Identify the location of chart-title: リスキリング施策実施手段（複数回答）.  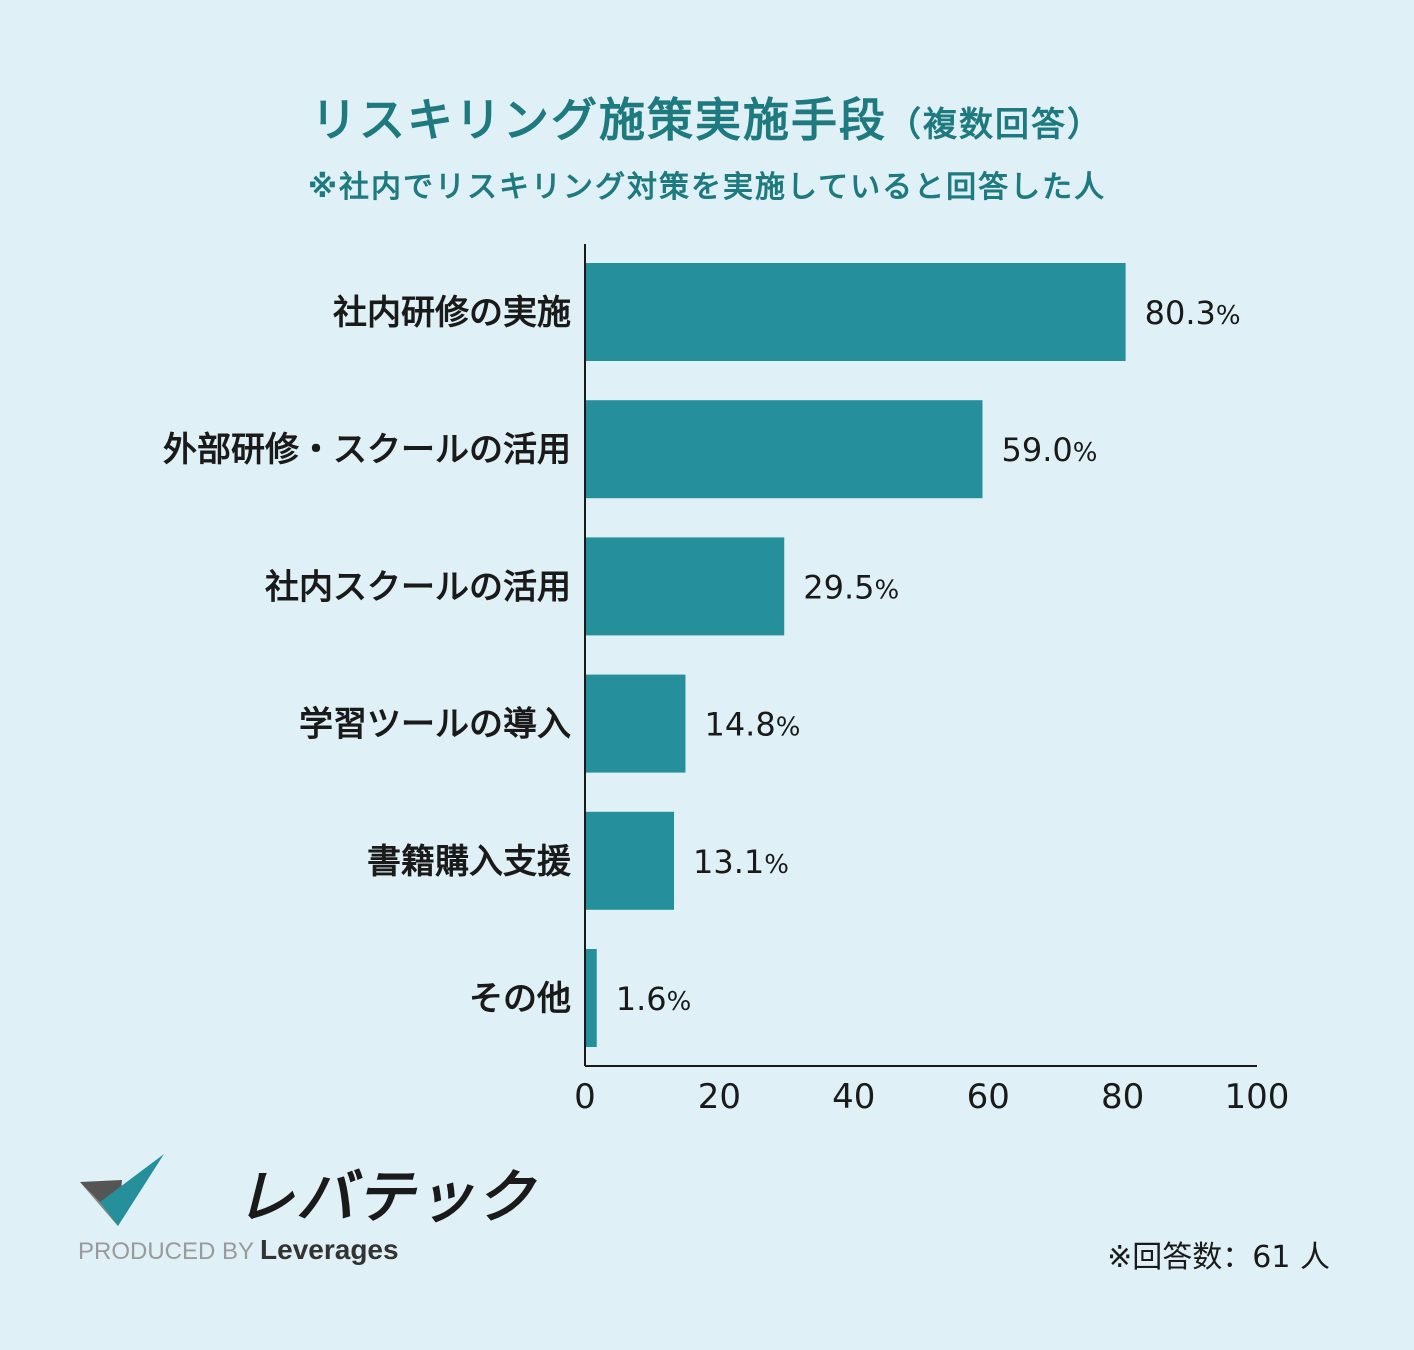
(707, 117).